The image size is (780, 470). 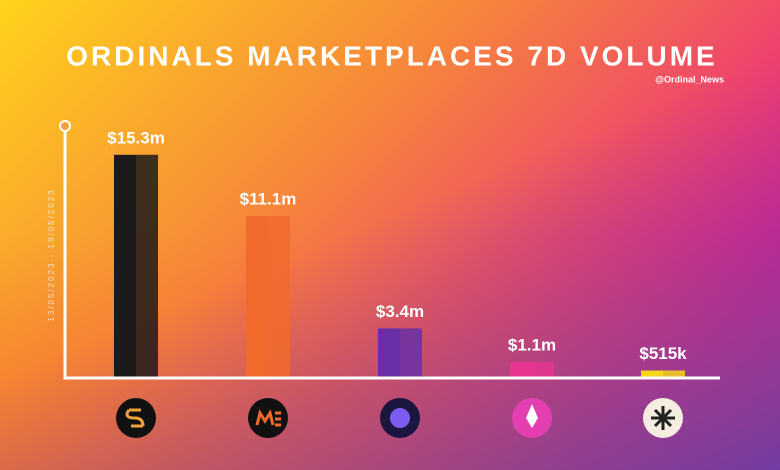 I want to click on chart-title: ORDINALS MARKETPLACES 7D VOLUME, so click(x=391, y=55).